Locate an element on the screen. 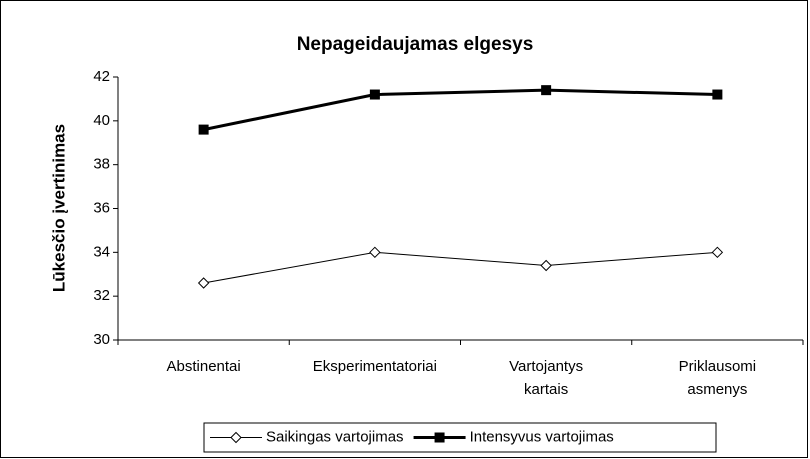 This screenshot has height=459, width=810. x-tick-label: Vartojantys kartais is located at coordinates (546, 378).